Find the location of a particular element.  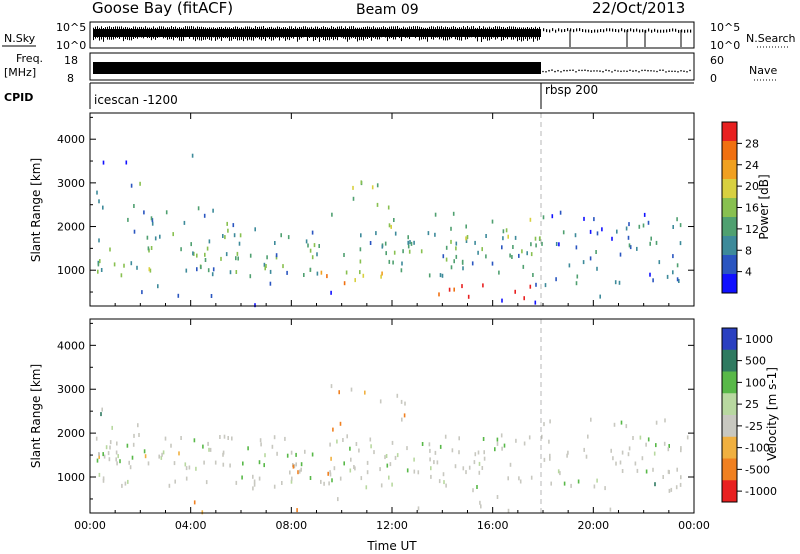

colorbar-tick-label: 500 is located at coordinates (755, 361).